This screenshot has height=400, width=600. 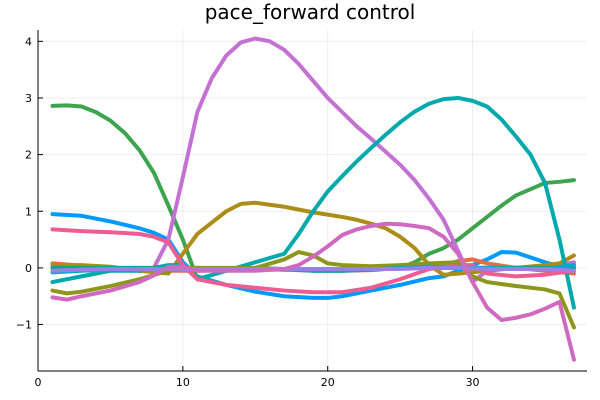 What do you see at coordinates (328, 382) in the screenshot?
I see `x-tick-label: 20` at bounding box center [328, 382].